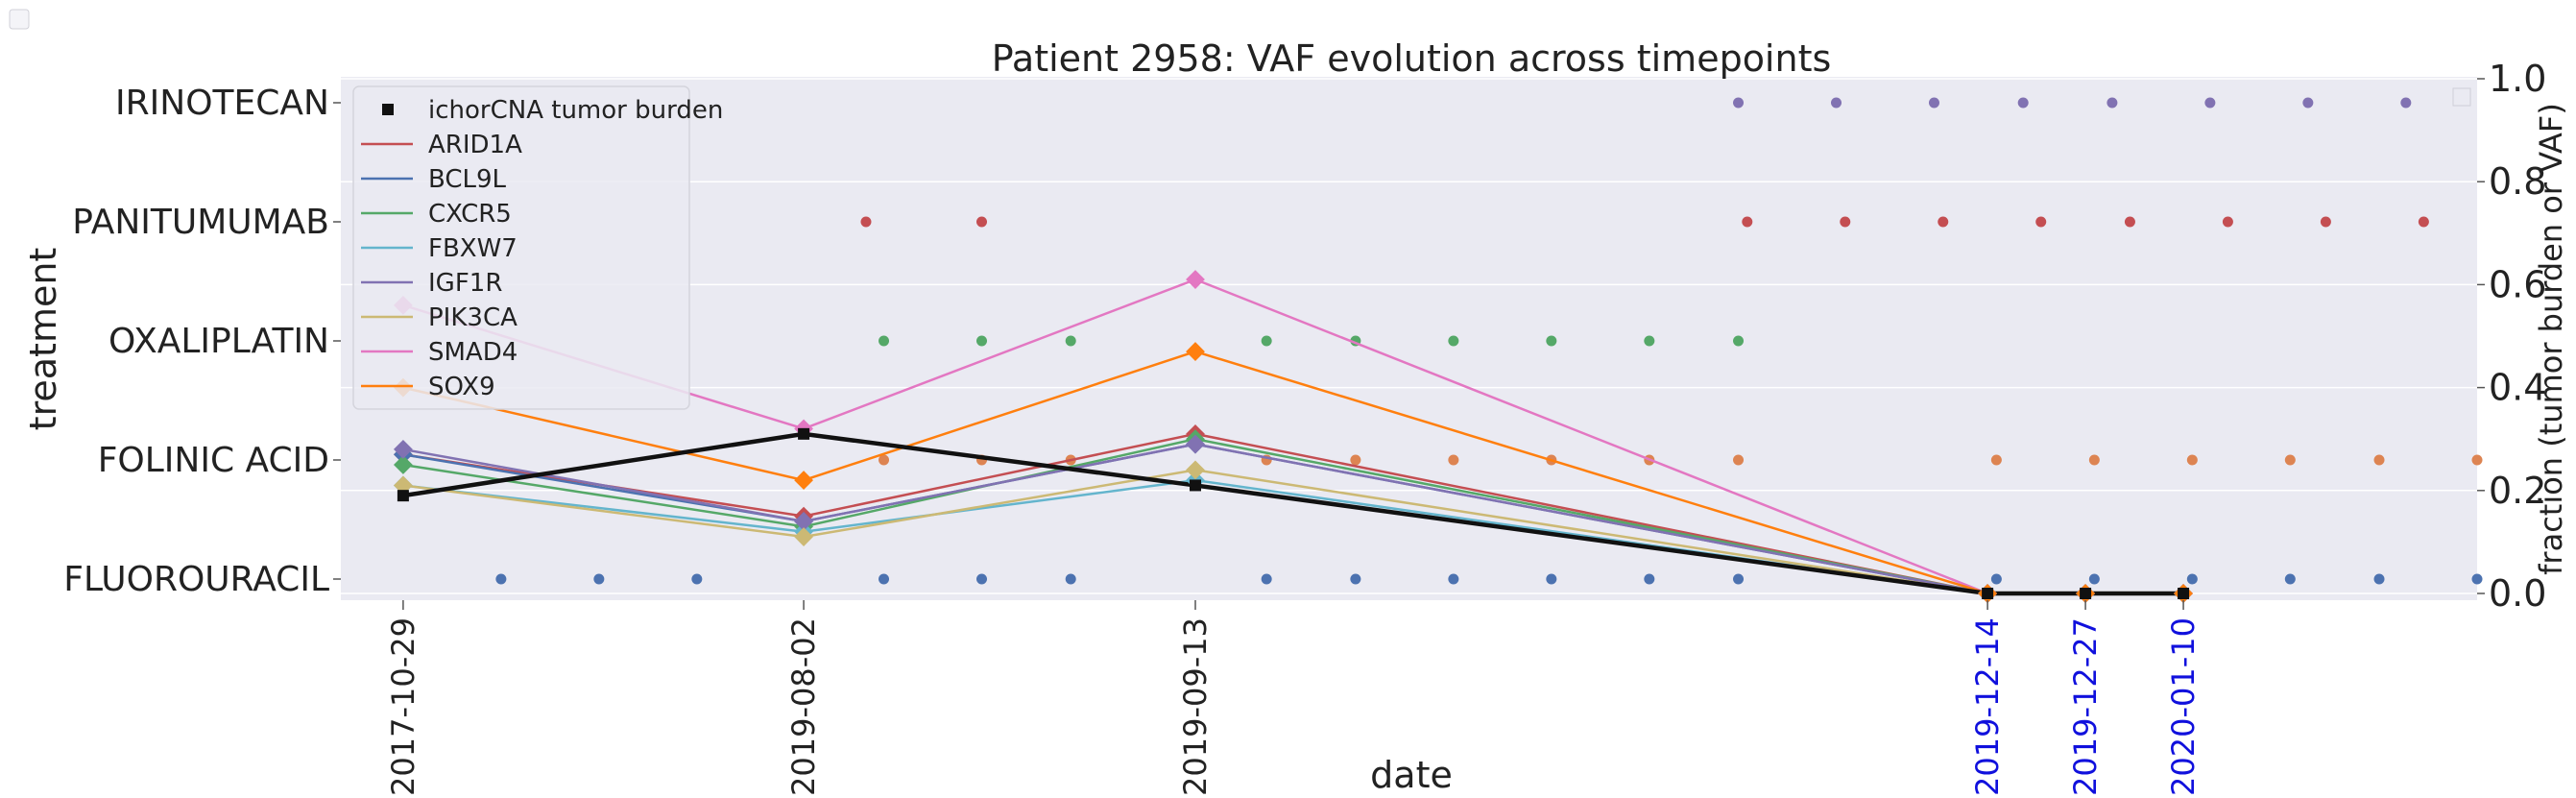 Image resolution: width=2576 pixels, height=798 pixels. What do you see at coordinates (2517, 79) in the screenshot?
I see `fraction-tick-label: 1.0` at bounding box center [2517, 79].